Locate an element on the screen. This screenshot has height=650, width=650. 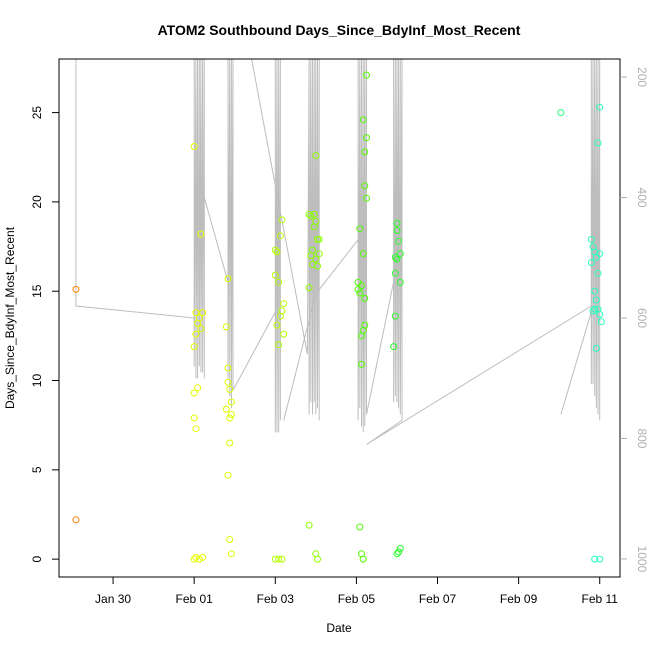
x-tick-label: Jan 30 is located at coordinates (113, 599).